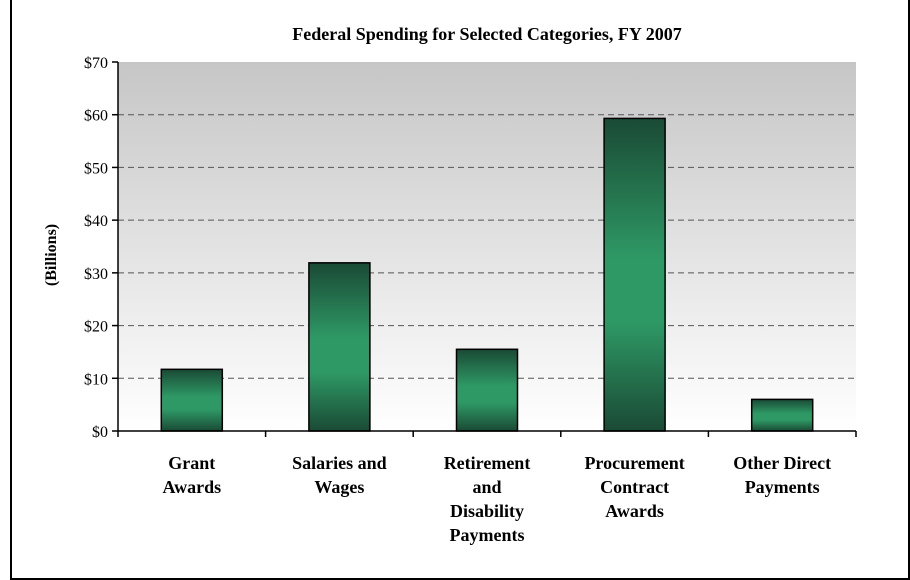  What do you see at coordinates (96, 379) in the screenshot?
I see `y-tick-label: $10` at bounding box center [96, 379].